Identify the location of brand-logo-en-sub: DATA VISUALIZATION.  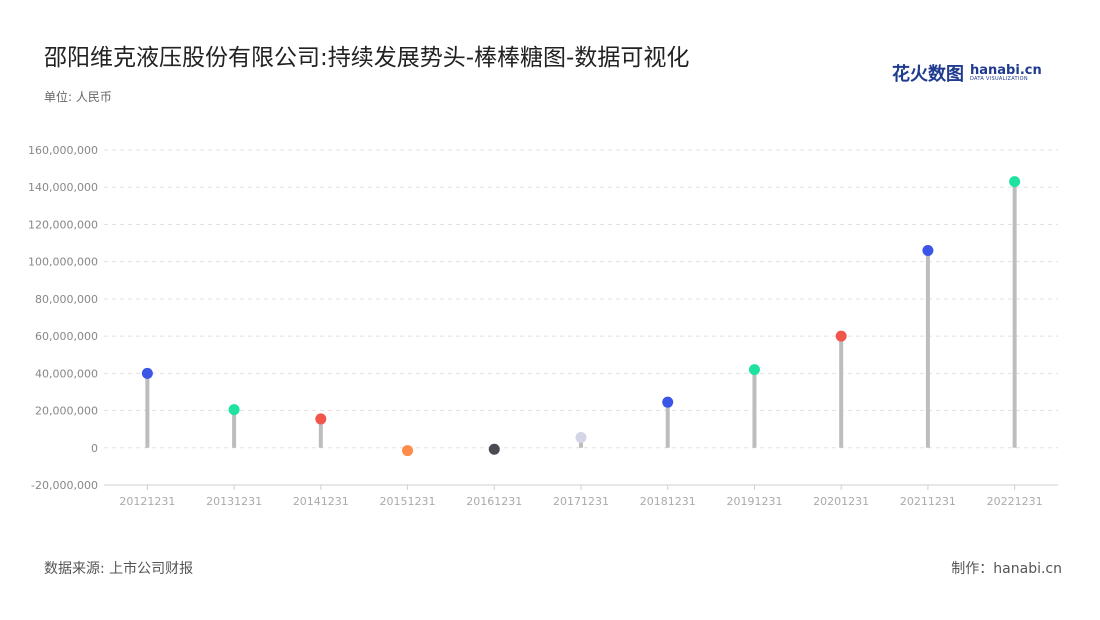
(999, 79).